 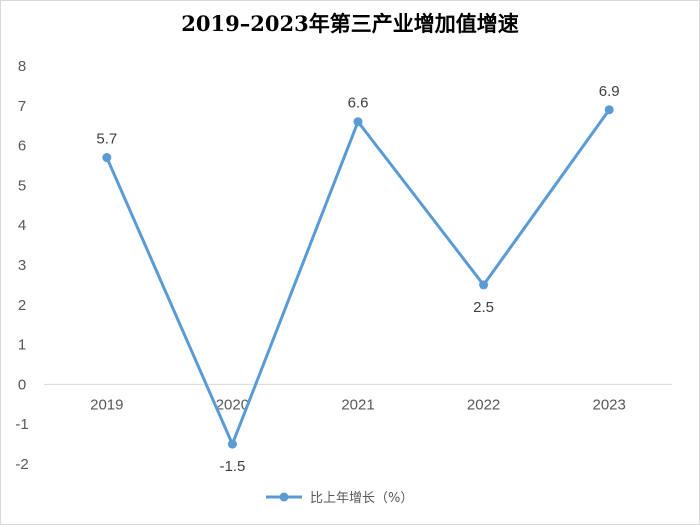 I want to click on x-tick-label: 2020, so click(x=232, y=404).